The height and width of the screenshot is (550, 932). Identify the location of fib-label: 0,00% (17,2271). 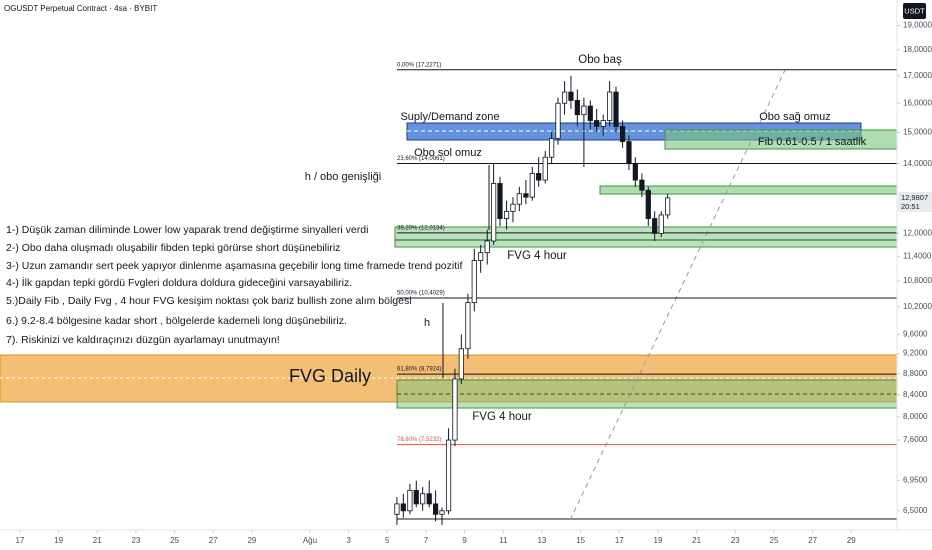
(419, 65).